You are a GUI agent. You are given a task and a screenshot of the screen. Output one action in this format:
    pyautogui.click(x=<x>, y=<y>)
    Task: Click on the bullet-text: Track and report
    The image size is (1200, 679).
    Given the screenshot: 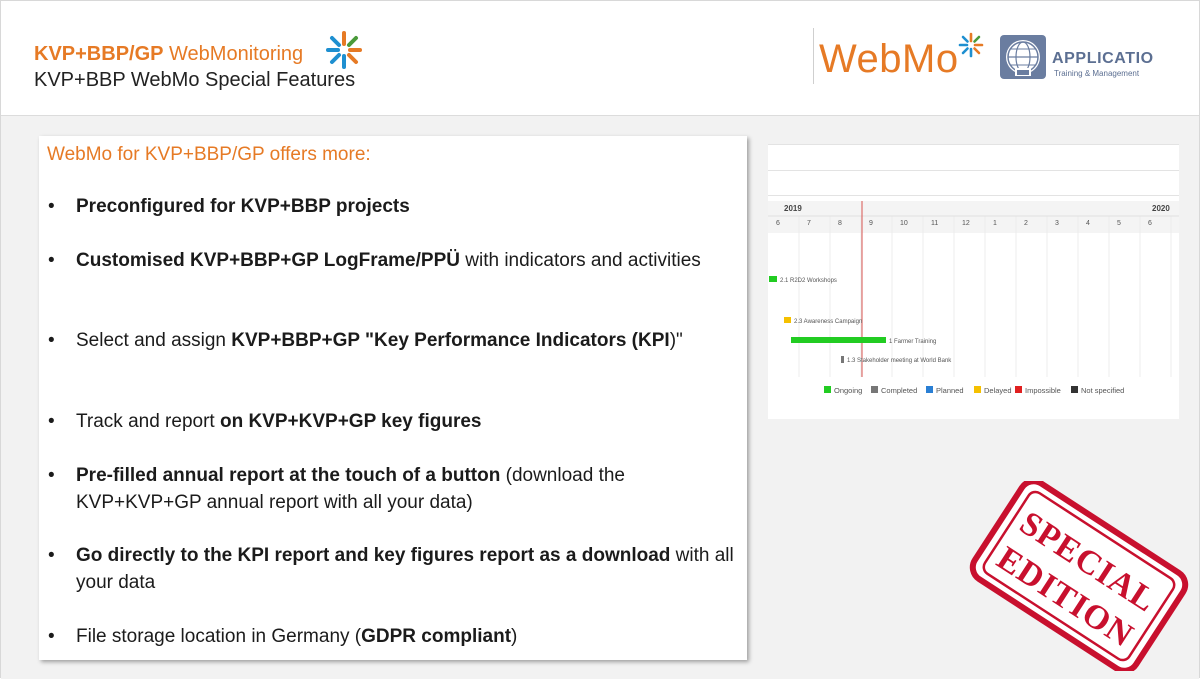 What is the action you would take?
    pyautogui.click(x=148, y=421)
    